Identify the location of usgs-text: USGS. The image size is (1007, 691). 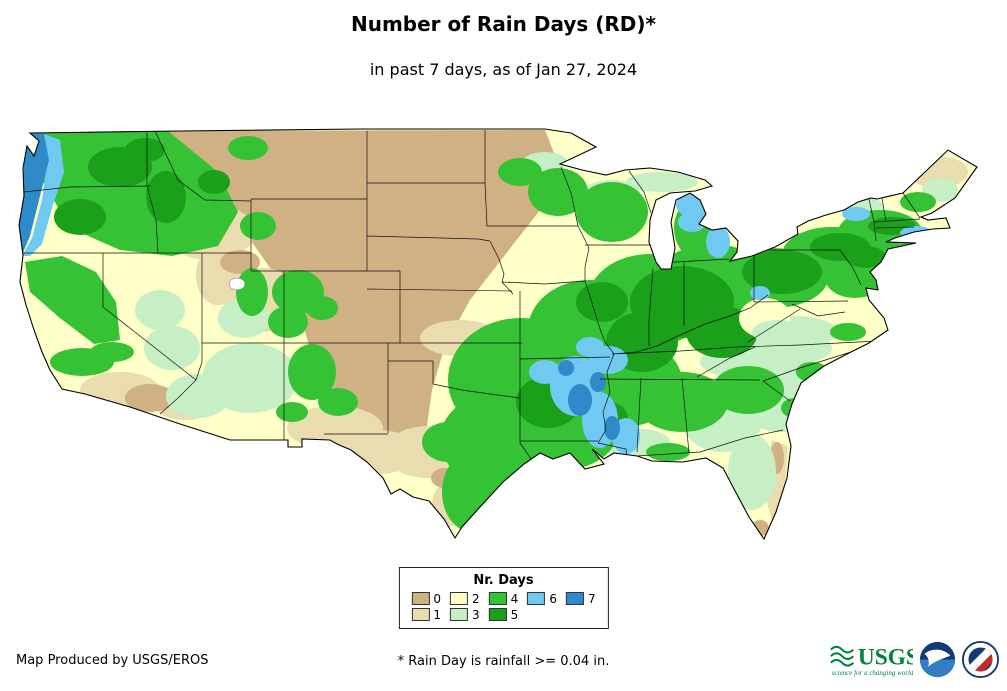
(885, 658).